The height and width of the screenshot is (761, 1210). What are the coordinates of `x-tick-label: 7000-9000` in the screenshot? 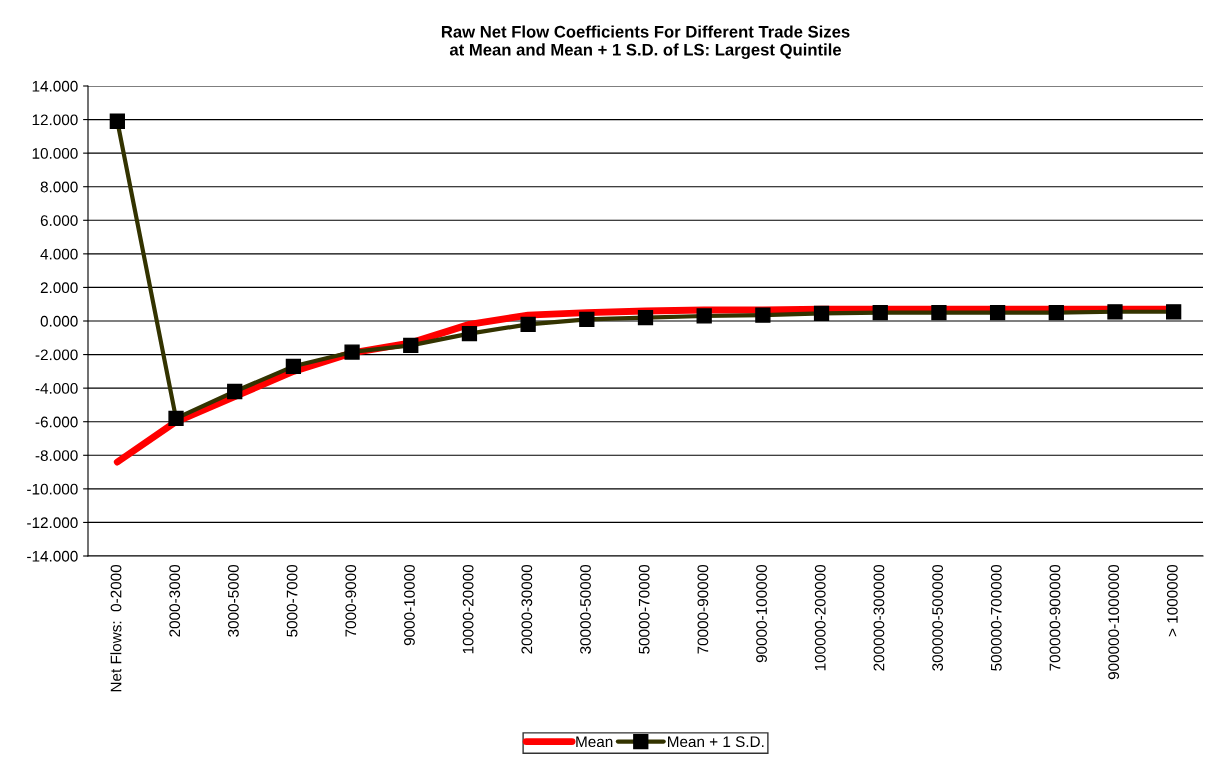 It's located at (351, 600).